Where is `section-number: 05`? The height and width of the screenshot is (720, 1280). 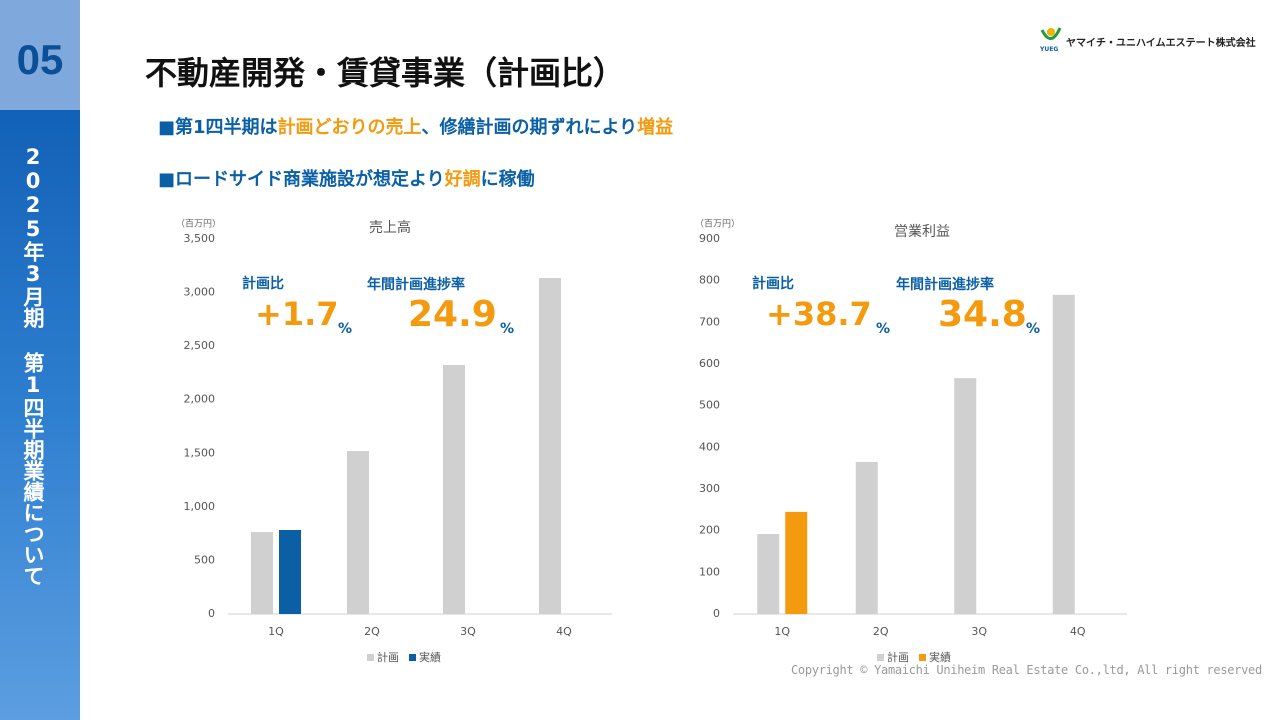 section-number: 05 is located at coordinates (40, 59).